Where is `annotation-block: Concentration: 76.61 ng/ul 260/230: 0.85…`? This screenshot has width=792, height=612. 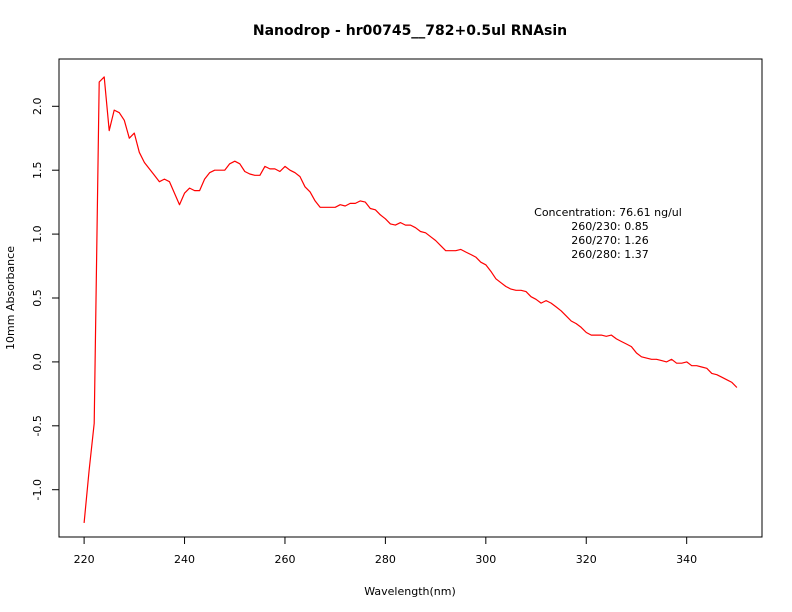
annotation-block: Concentration: 76.61 ng/ul 260/230: 0.85… is located at coordinates (608, 233).